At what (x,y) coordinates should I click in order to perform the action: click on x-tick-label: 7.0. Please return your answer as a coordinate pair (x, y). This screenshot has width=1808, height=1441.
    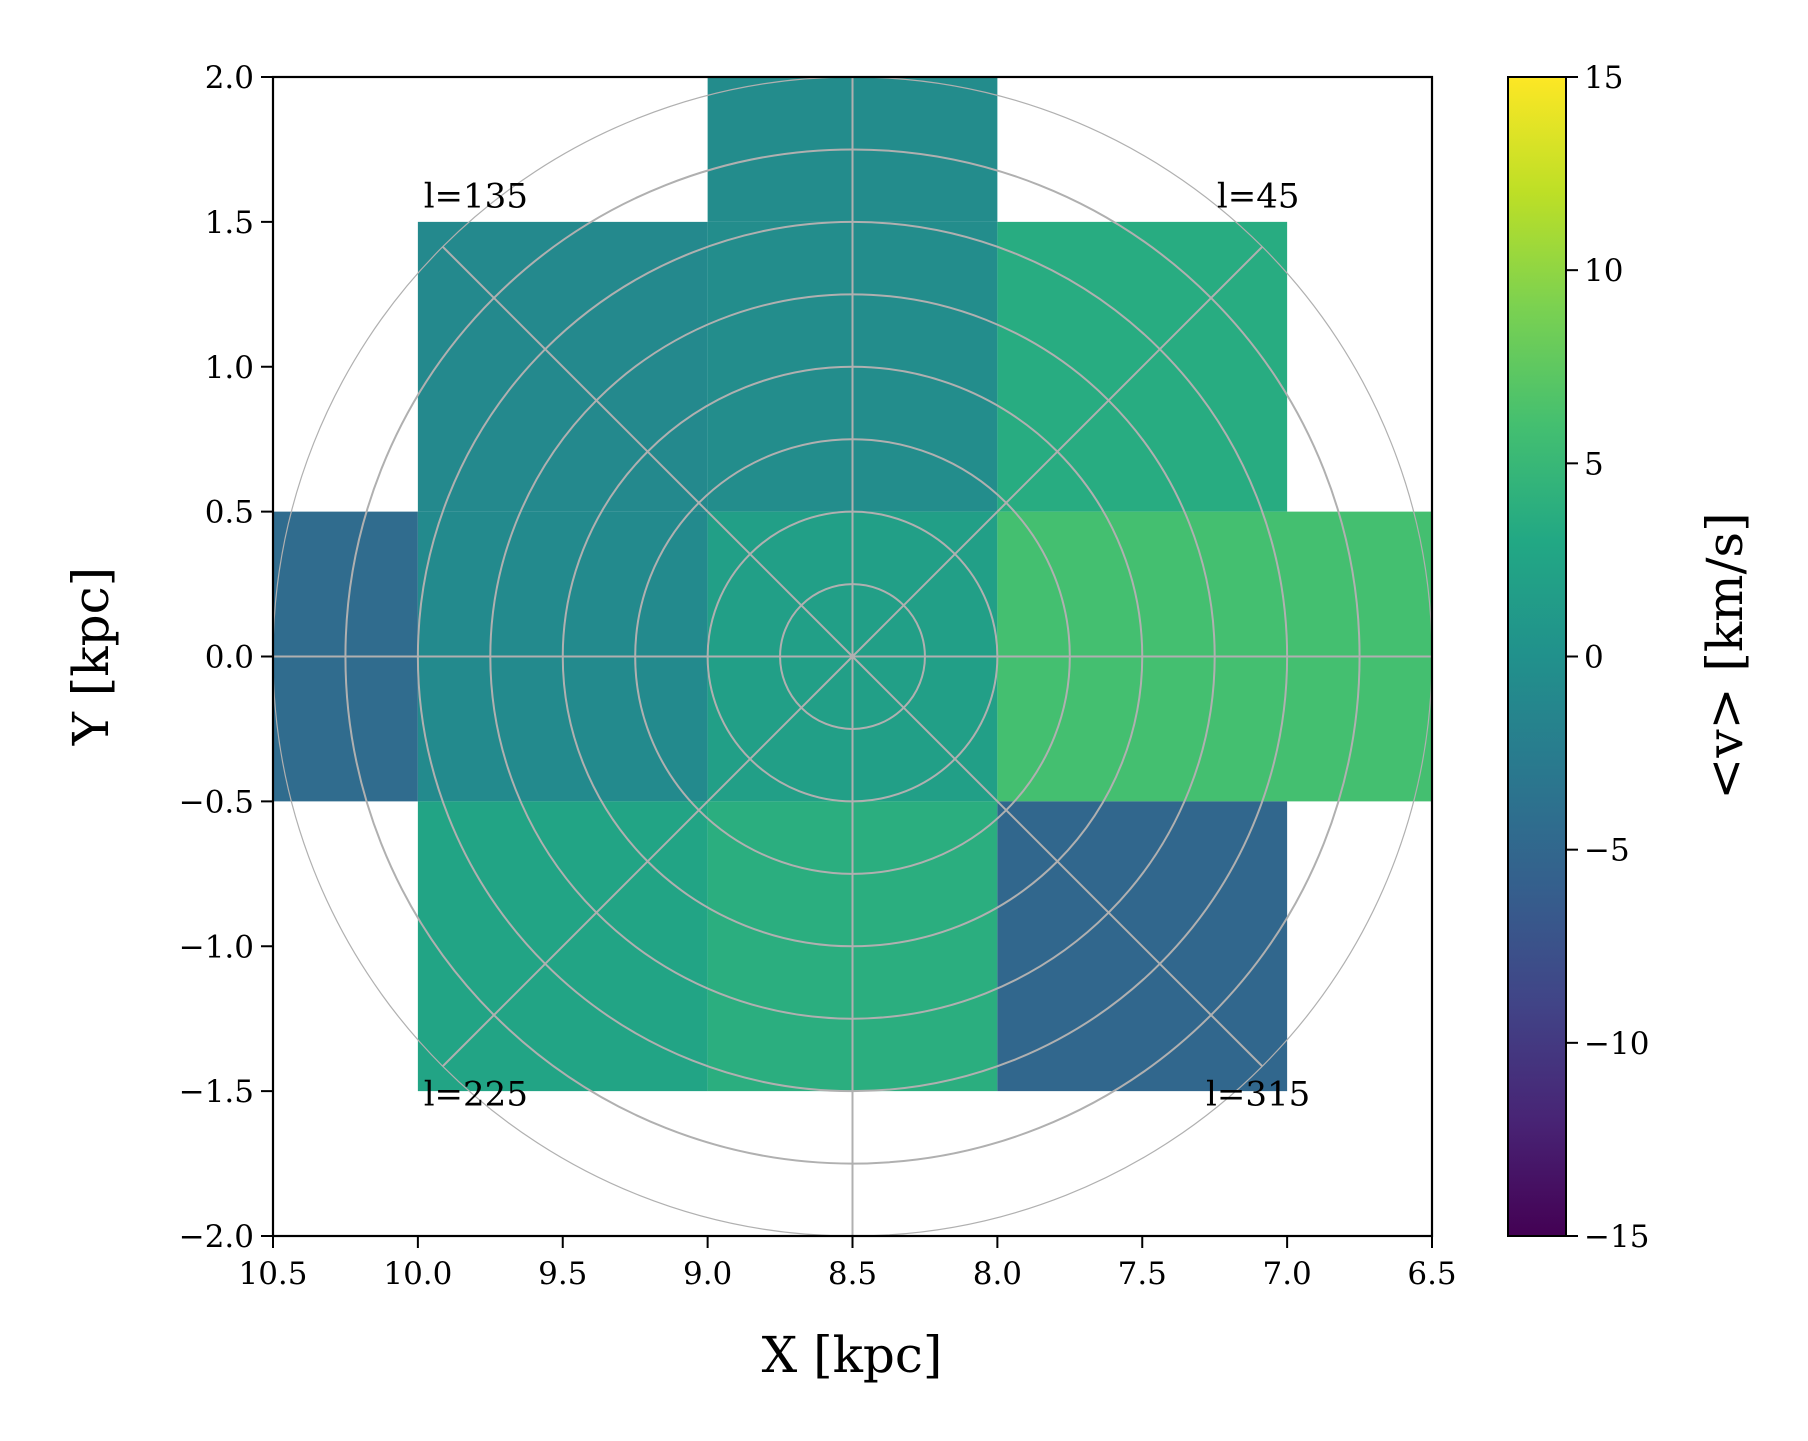
    Looking at the image, I should click on (1286, 1274).